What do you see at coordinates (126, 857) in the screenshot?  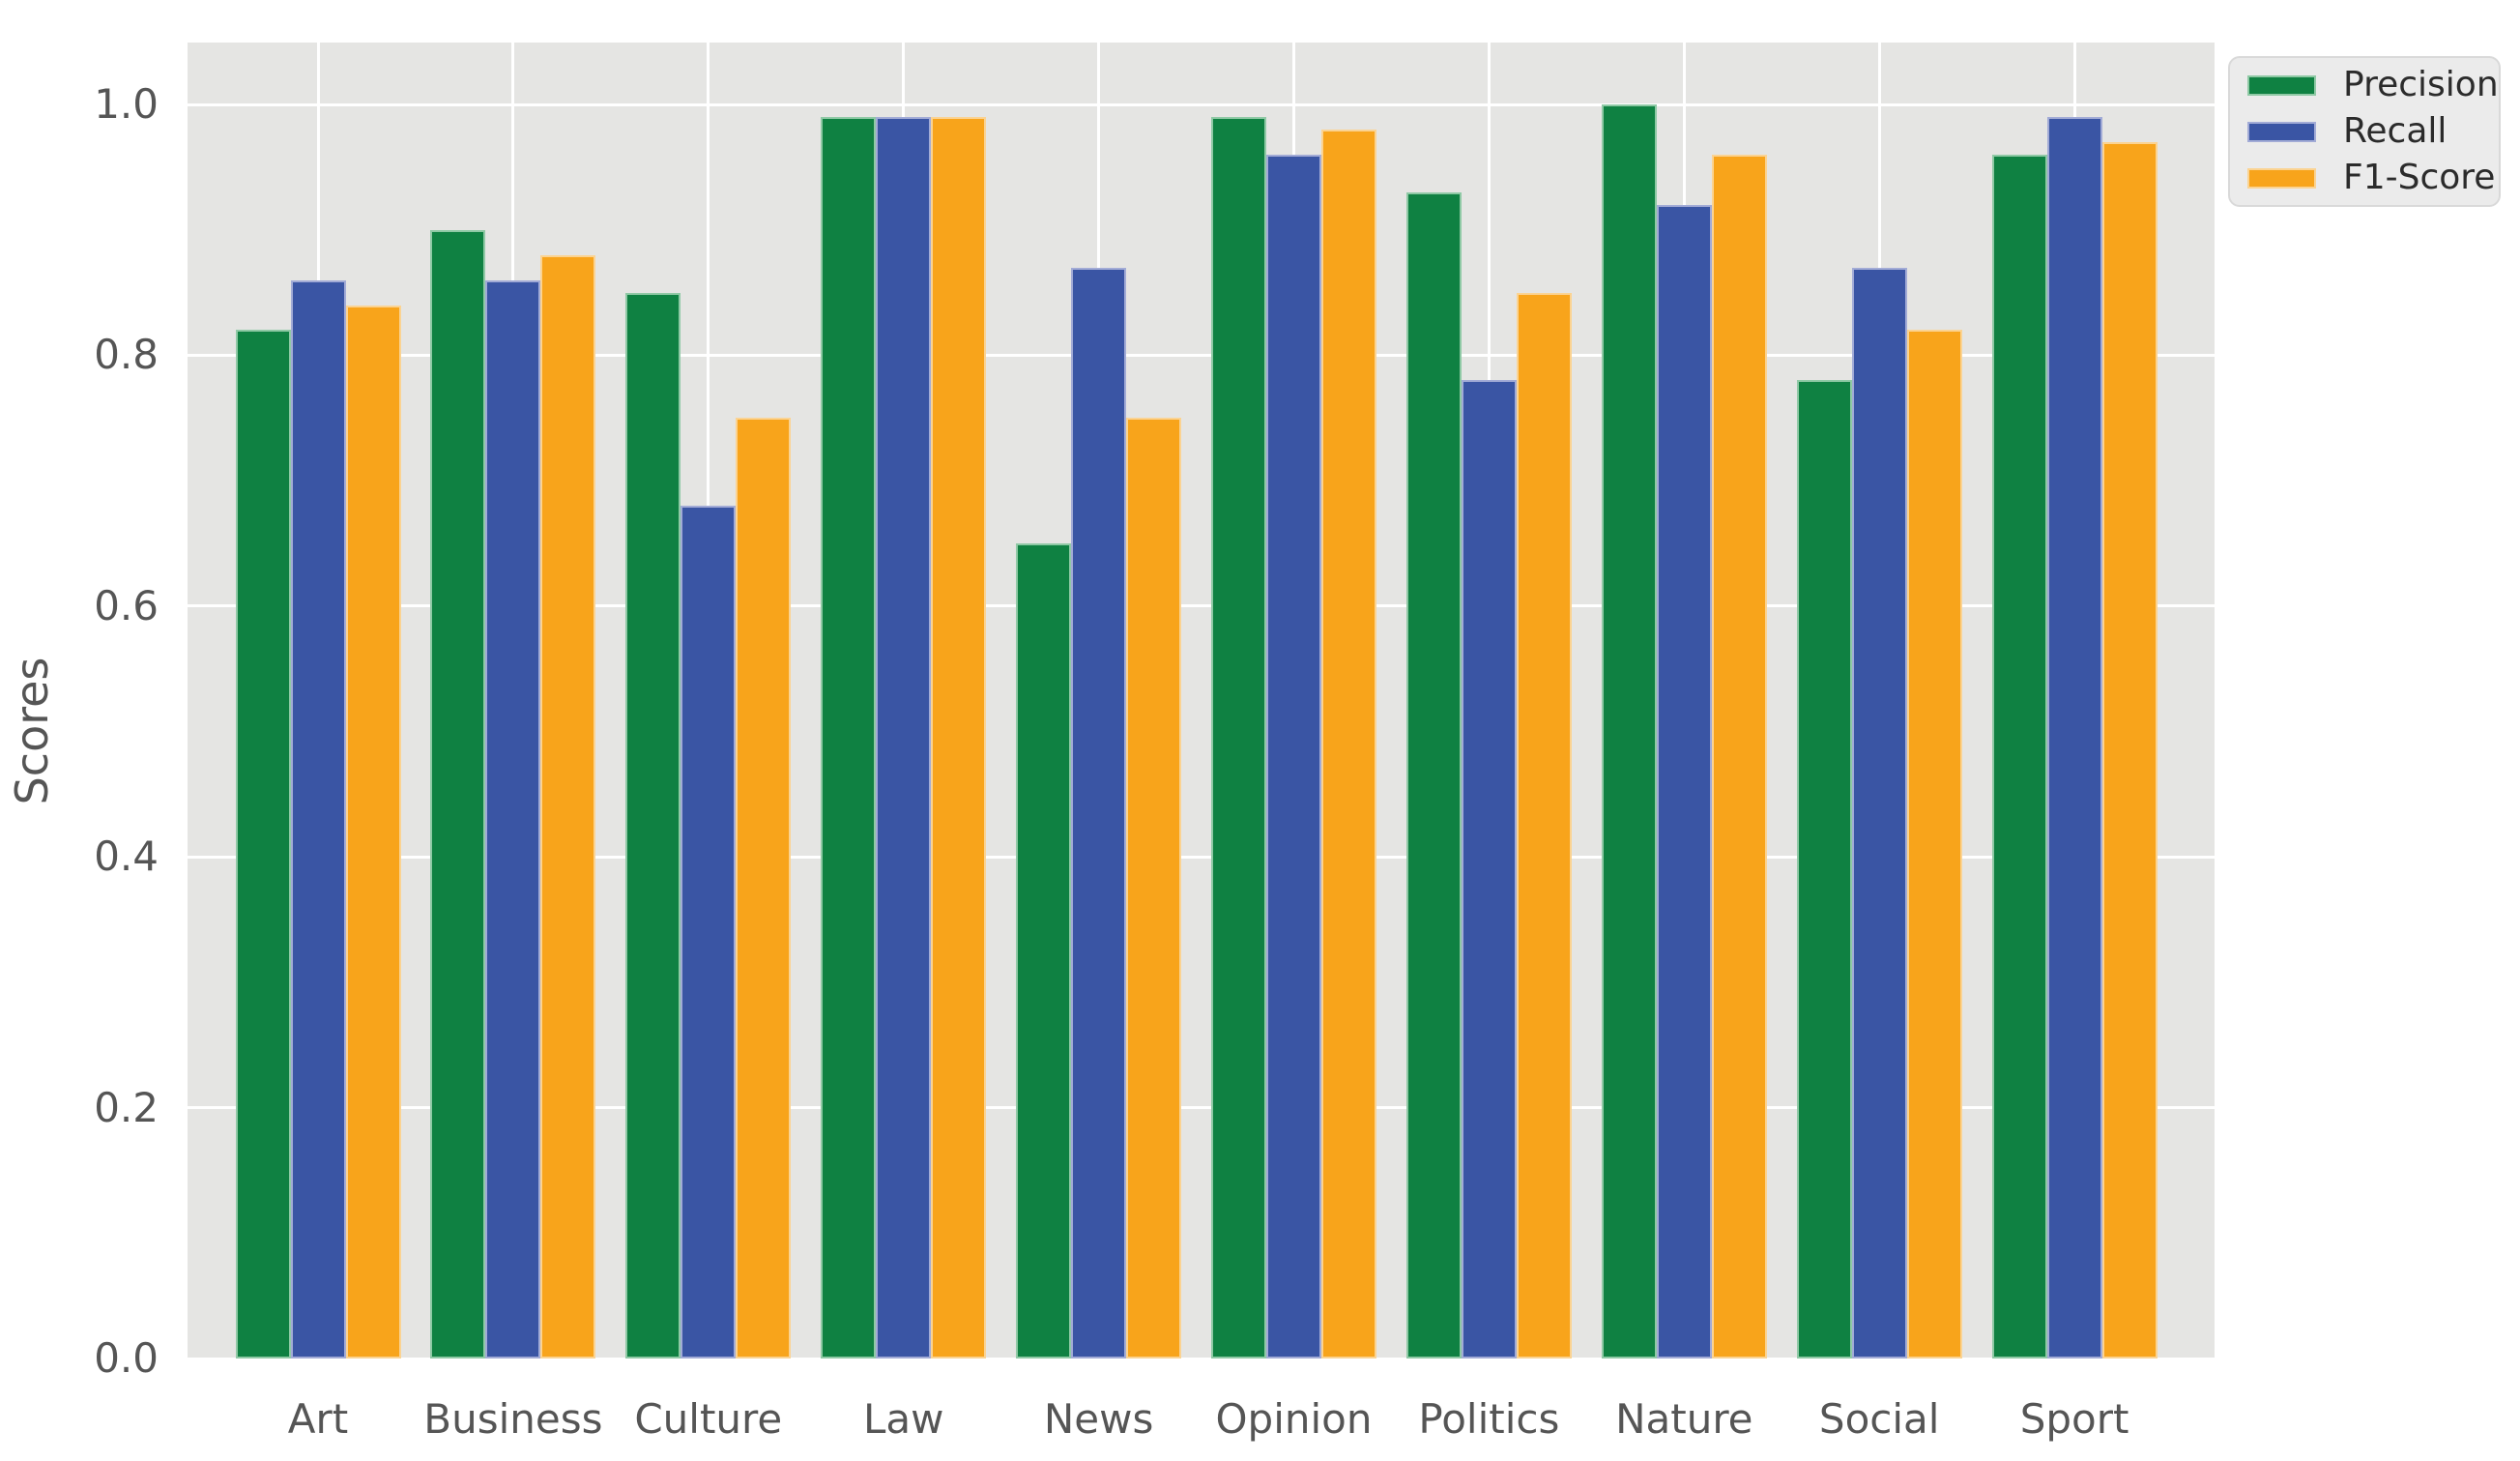 I see `y-tick-label-0.4: 0.4` at bounding box center [126, 857].